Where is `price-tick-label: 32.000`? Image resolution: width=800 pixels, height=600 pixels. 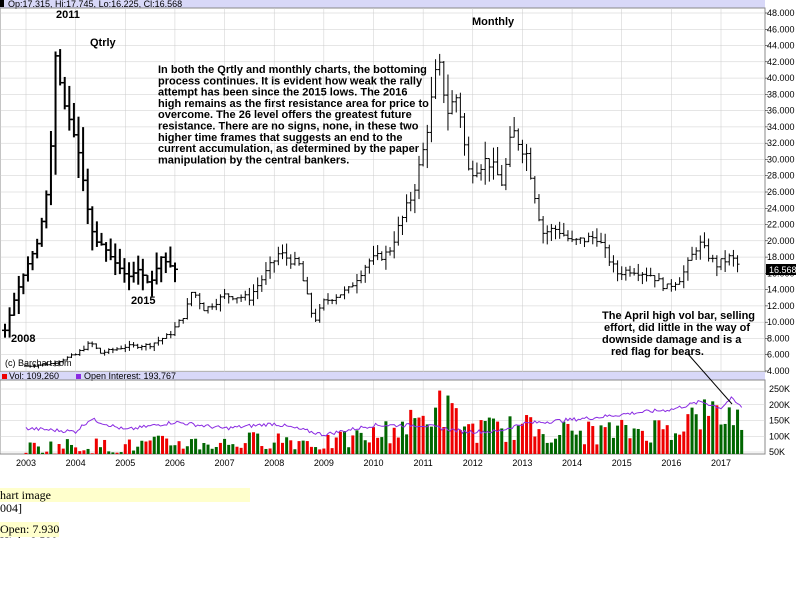 price-tick-label: 32.000 is located at coordinates (781, 143).